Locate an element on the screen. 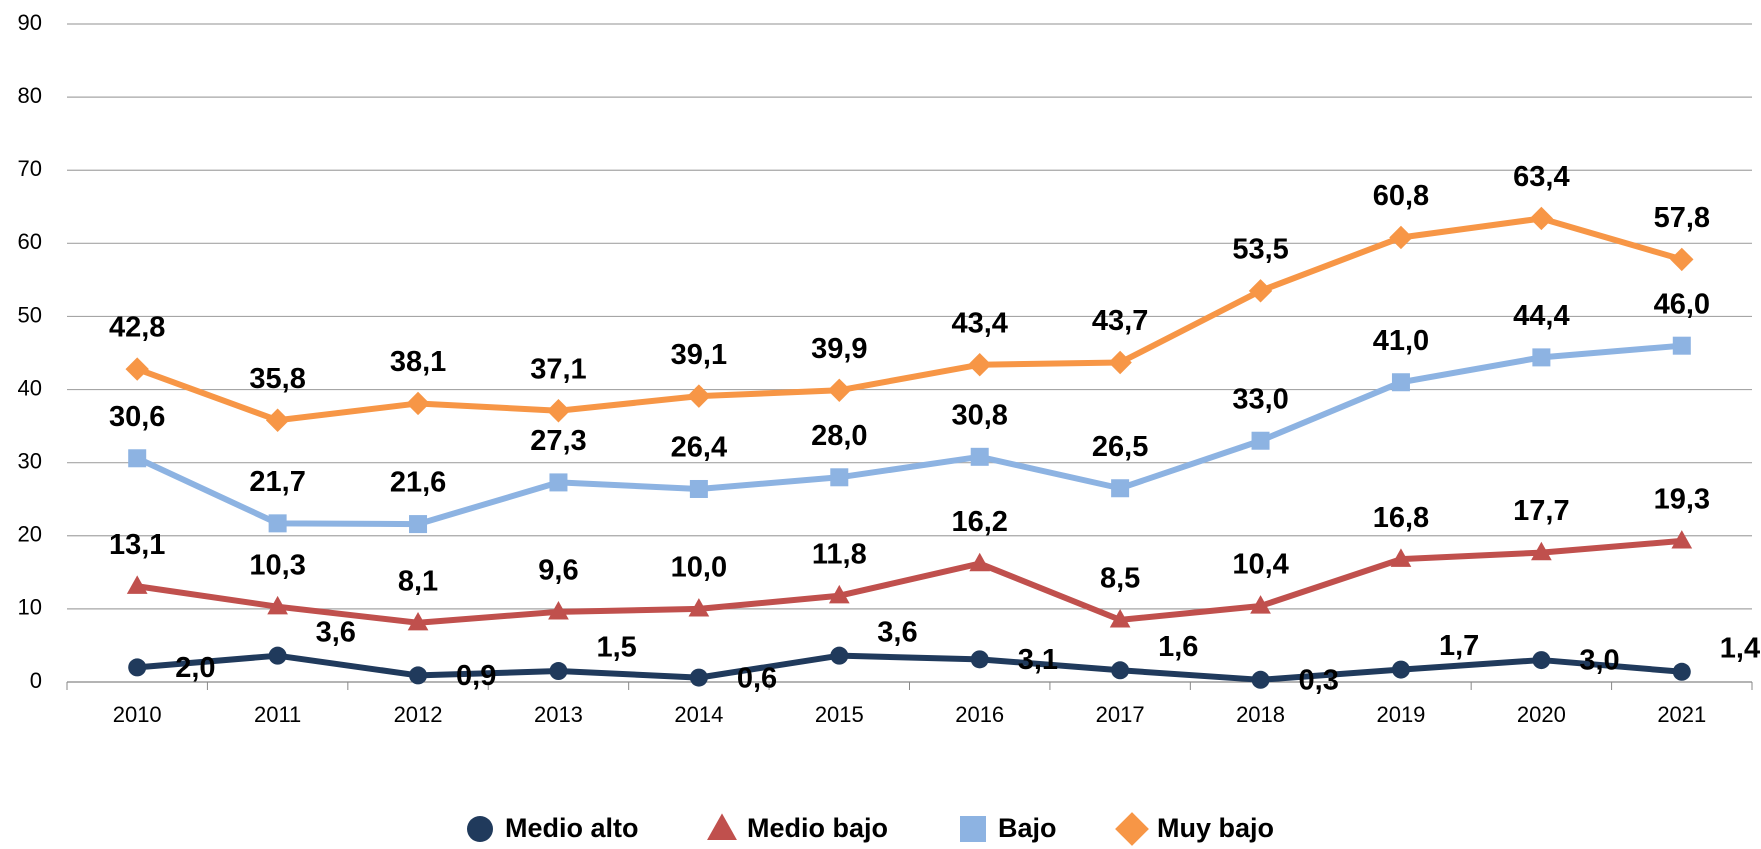 The width and height of the screenshot is (1761, 849). data-label: 10,0 is located at coordinates (699, 568).